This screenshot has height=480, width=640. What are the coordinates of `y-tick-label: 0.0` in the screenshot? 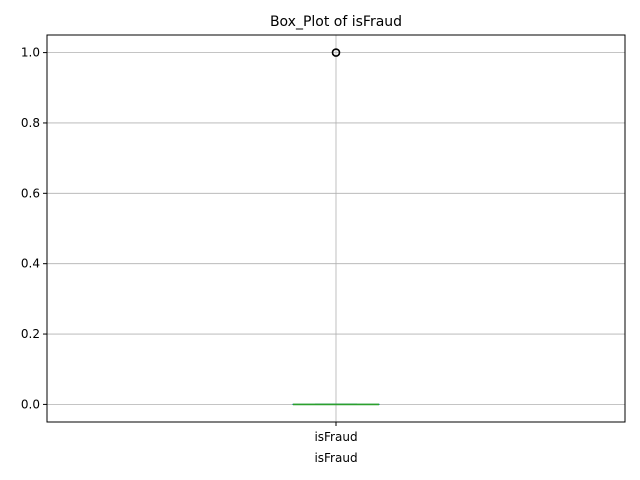 It's located at (30, 404).